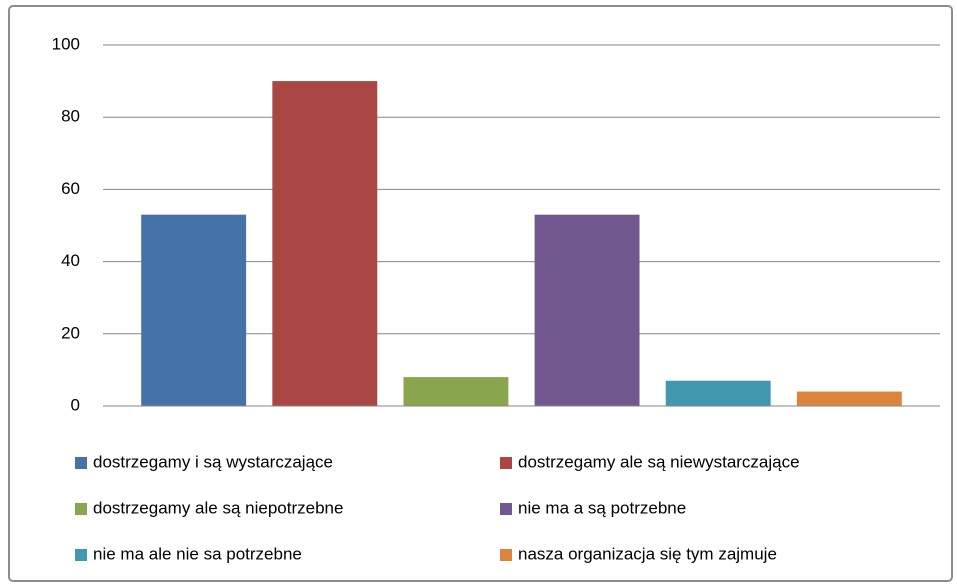 This screenshot has height=585, width=957. What do you see at coordinates (70, 116) in the screenshot?
I see `y-tick-label: 80` at bounding box center [70, 116].